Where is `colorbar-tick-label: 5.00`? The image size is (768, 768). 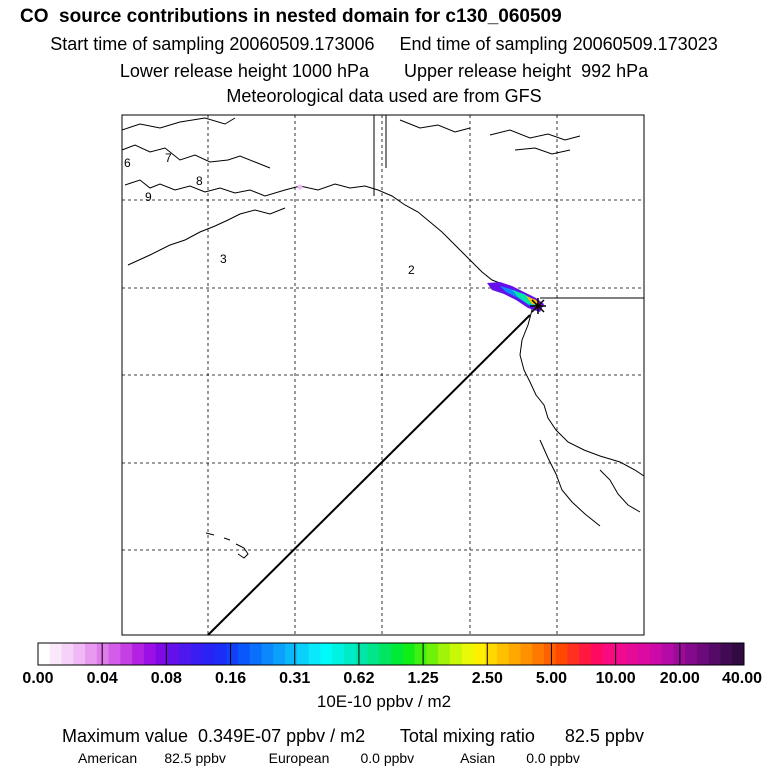 colorbar-tick-label: 5.00 is located at coordinates (551, 678).